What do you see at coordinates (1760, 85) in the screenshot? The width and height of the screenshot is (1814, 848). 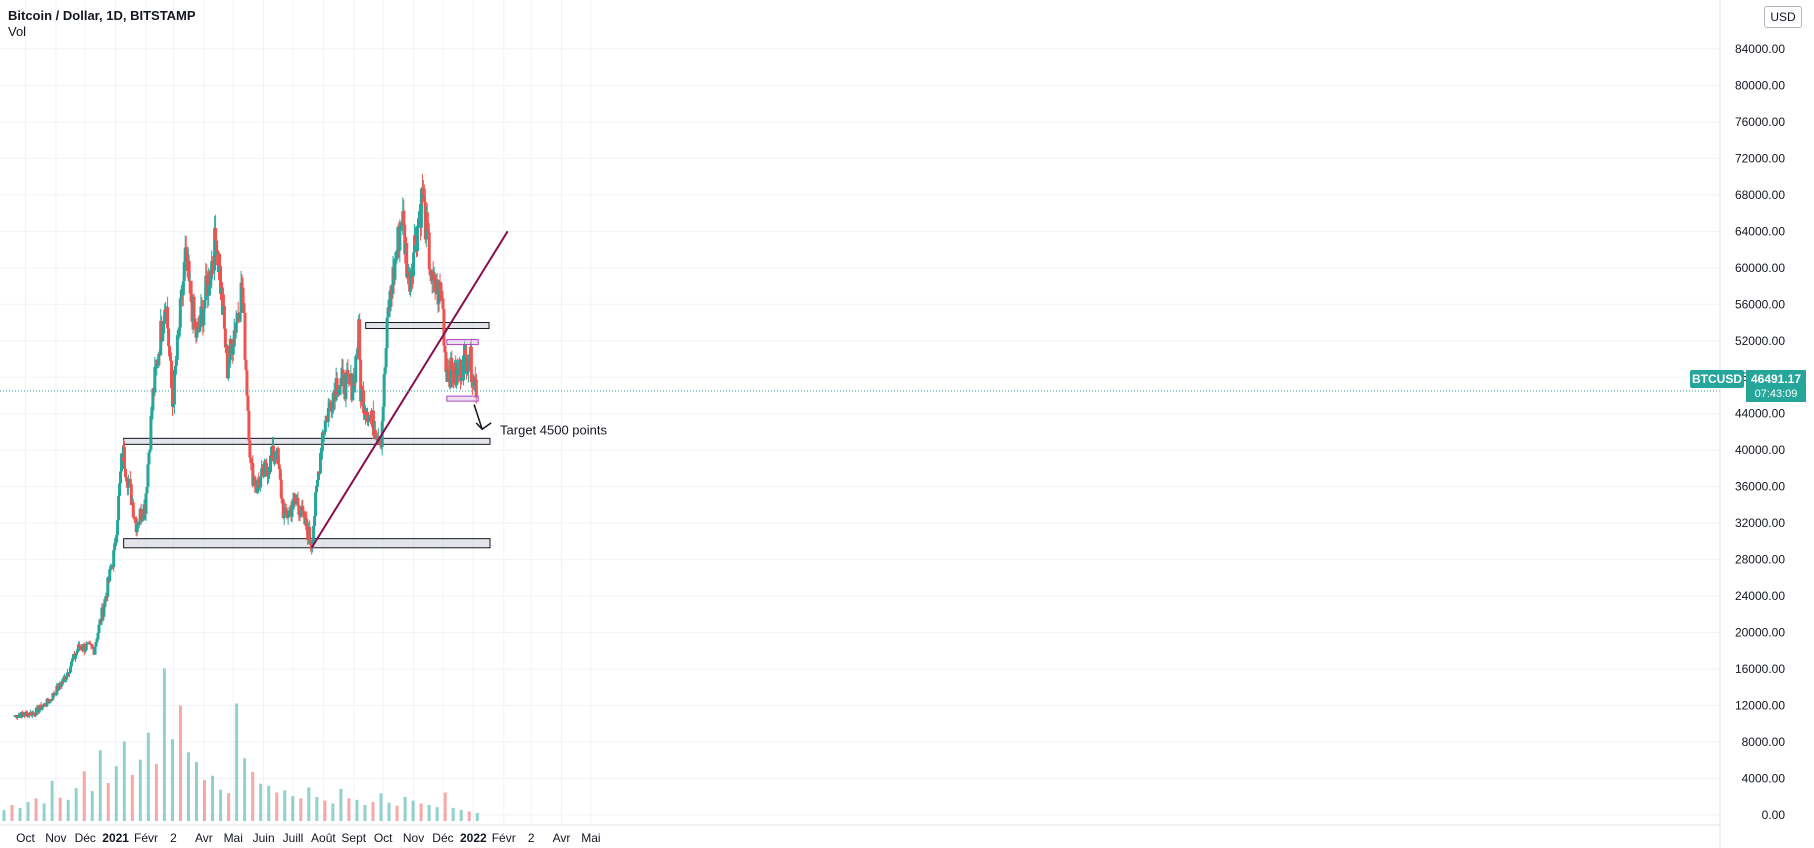 I see `price-tick-label: 80000.00` at bounding box center [1760, 85].